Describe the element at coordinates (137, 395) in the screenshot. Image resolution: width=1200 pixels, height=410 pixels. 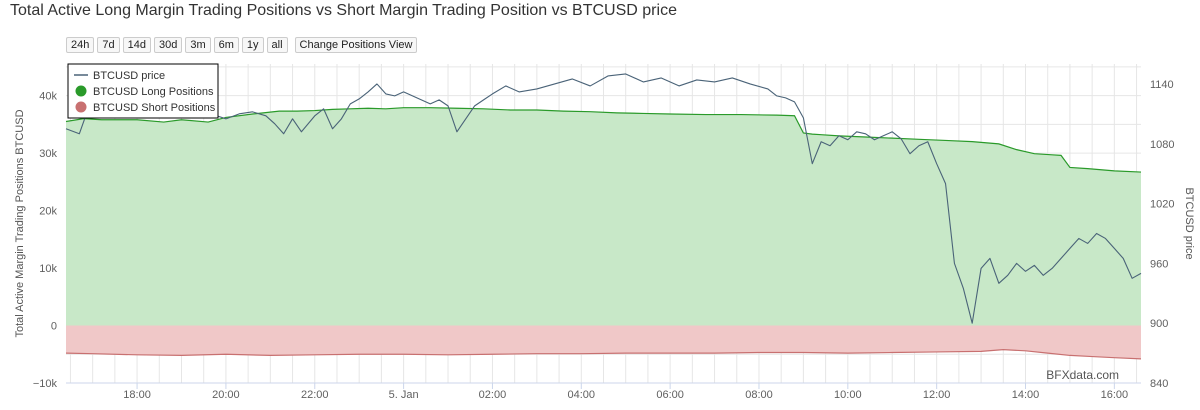
I see `x-tick-label: 18:00` at that location.